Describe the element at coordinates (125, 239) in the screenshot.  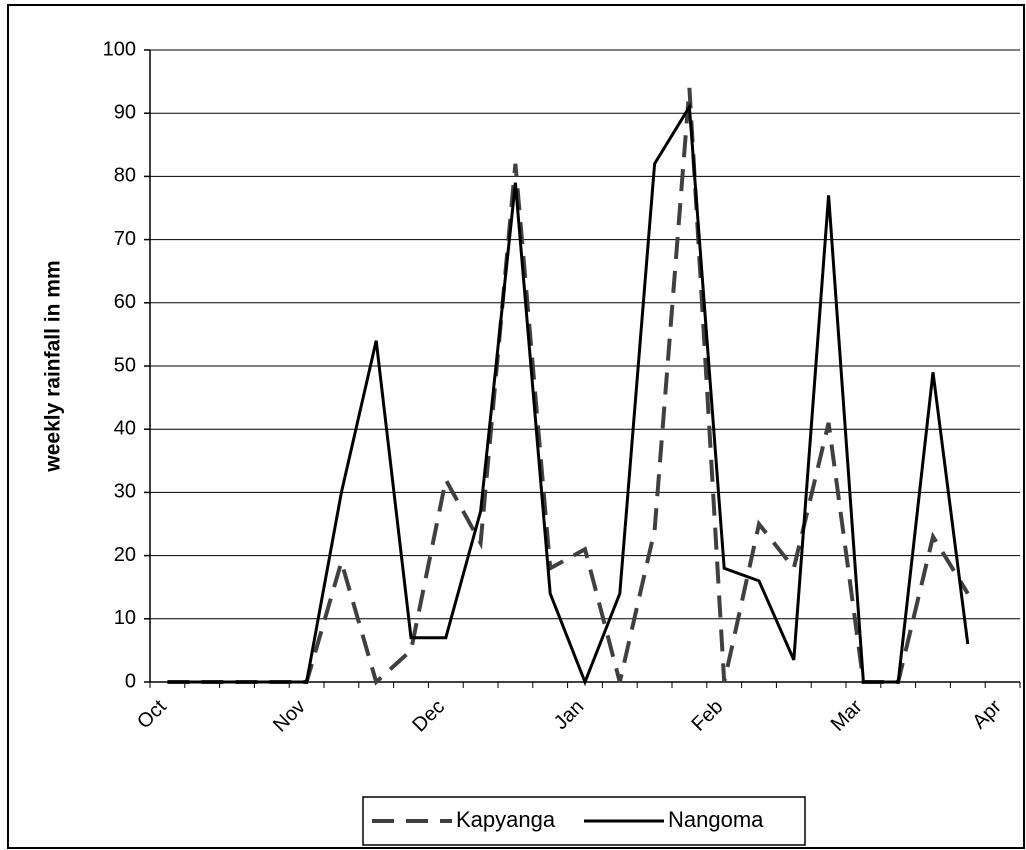
I see `y-tick-label: 70` at that location.